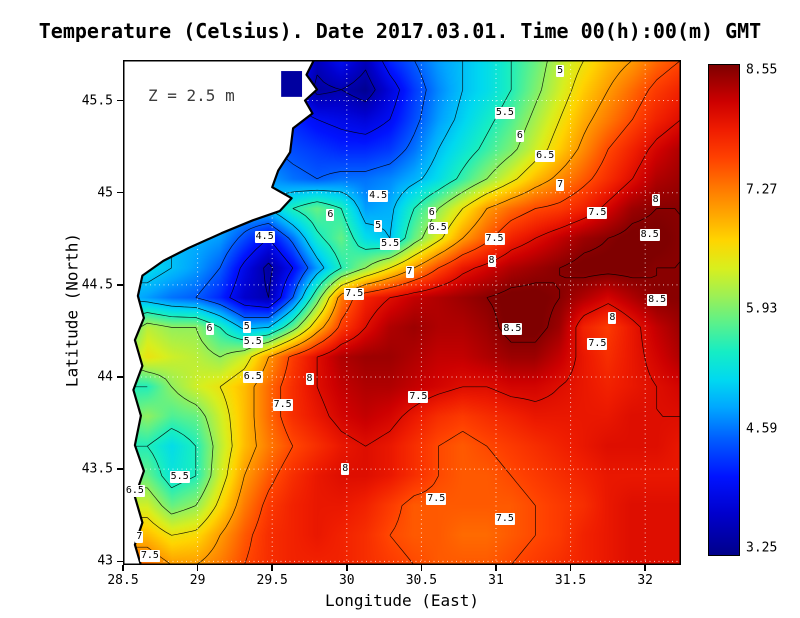 Image resolution: width=800 pixels, height=618 pixels. Describe the element at coordinates (292, 84) in the screenshot. I see `coastal-lake` at that location.